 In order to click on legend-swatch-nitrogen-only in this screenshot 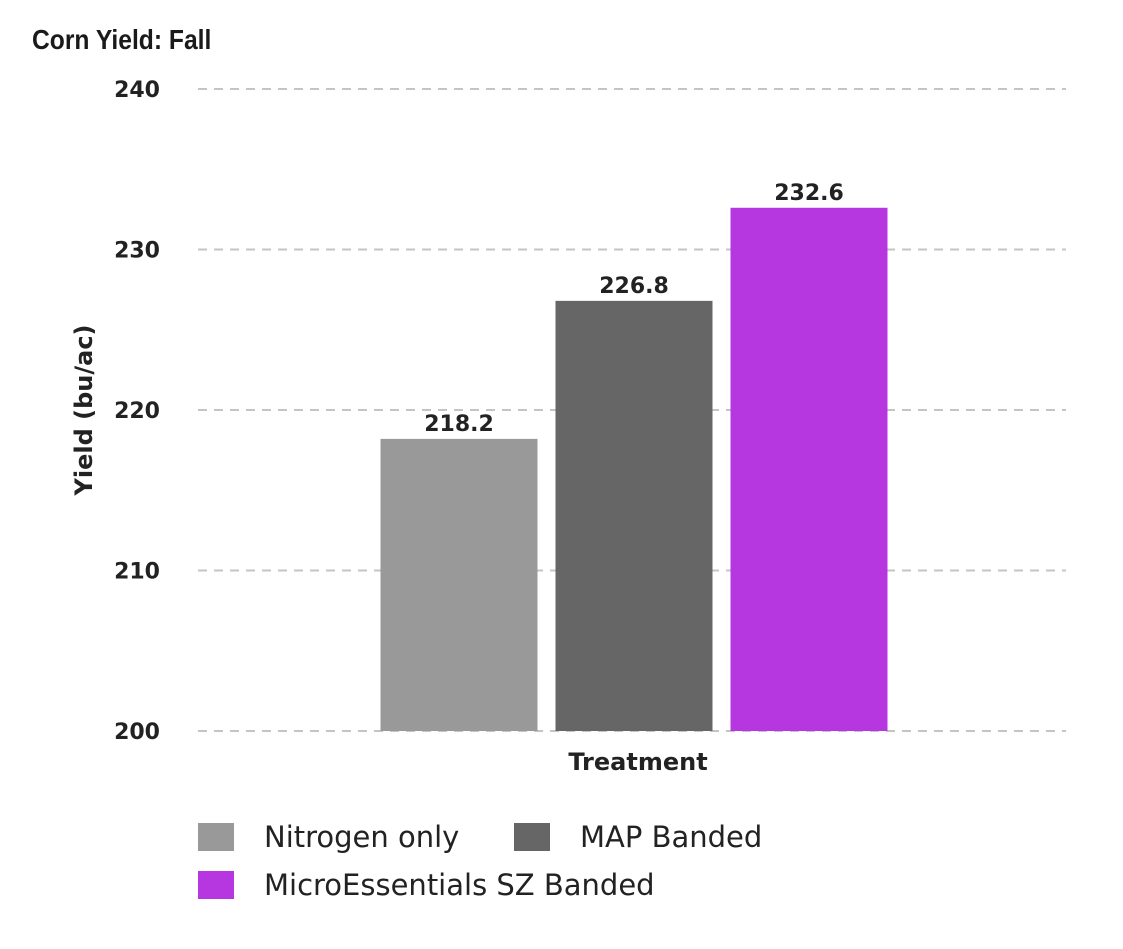, I will do `click(216, 837)`.